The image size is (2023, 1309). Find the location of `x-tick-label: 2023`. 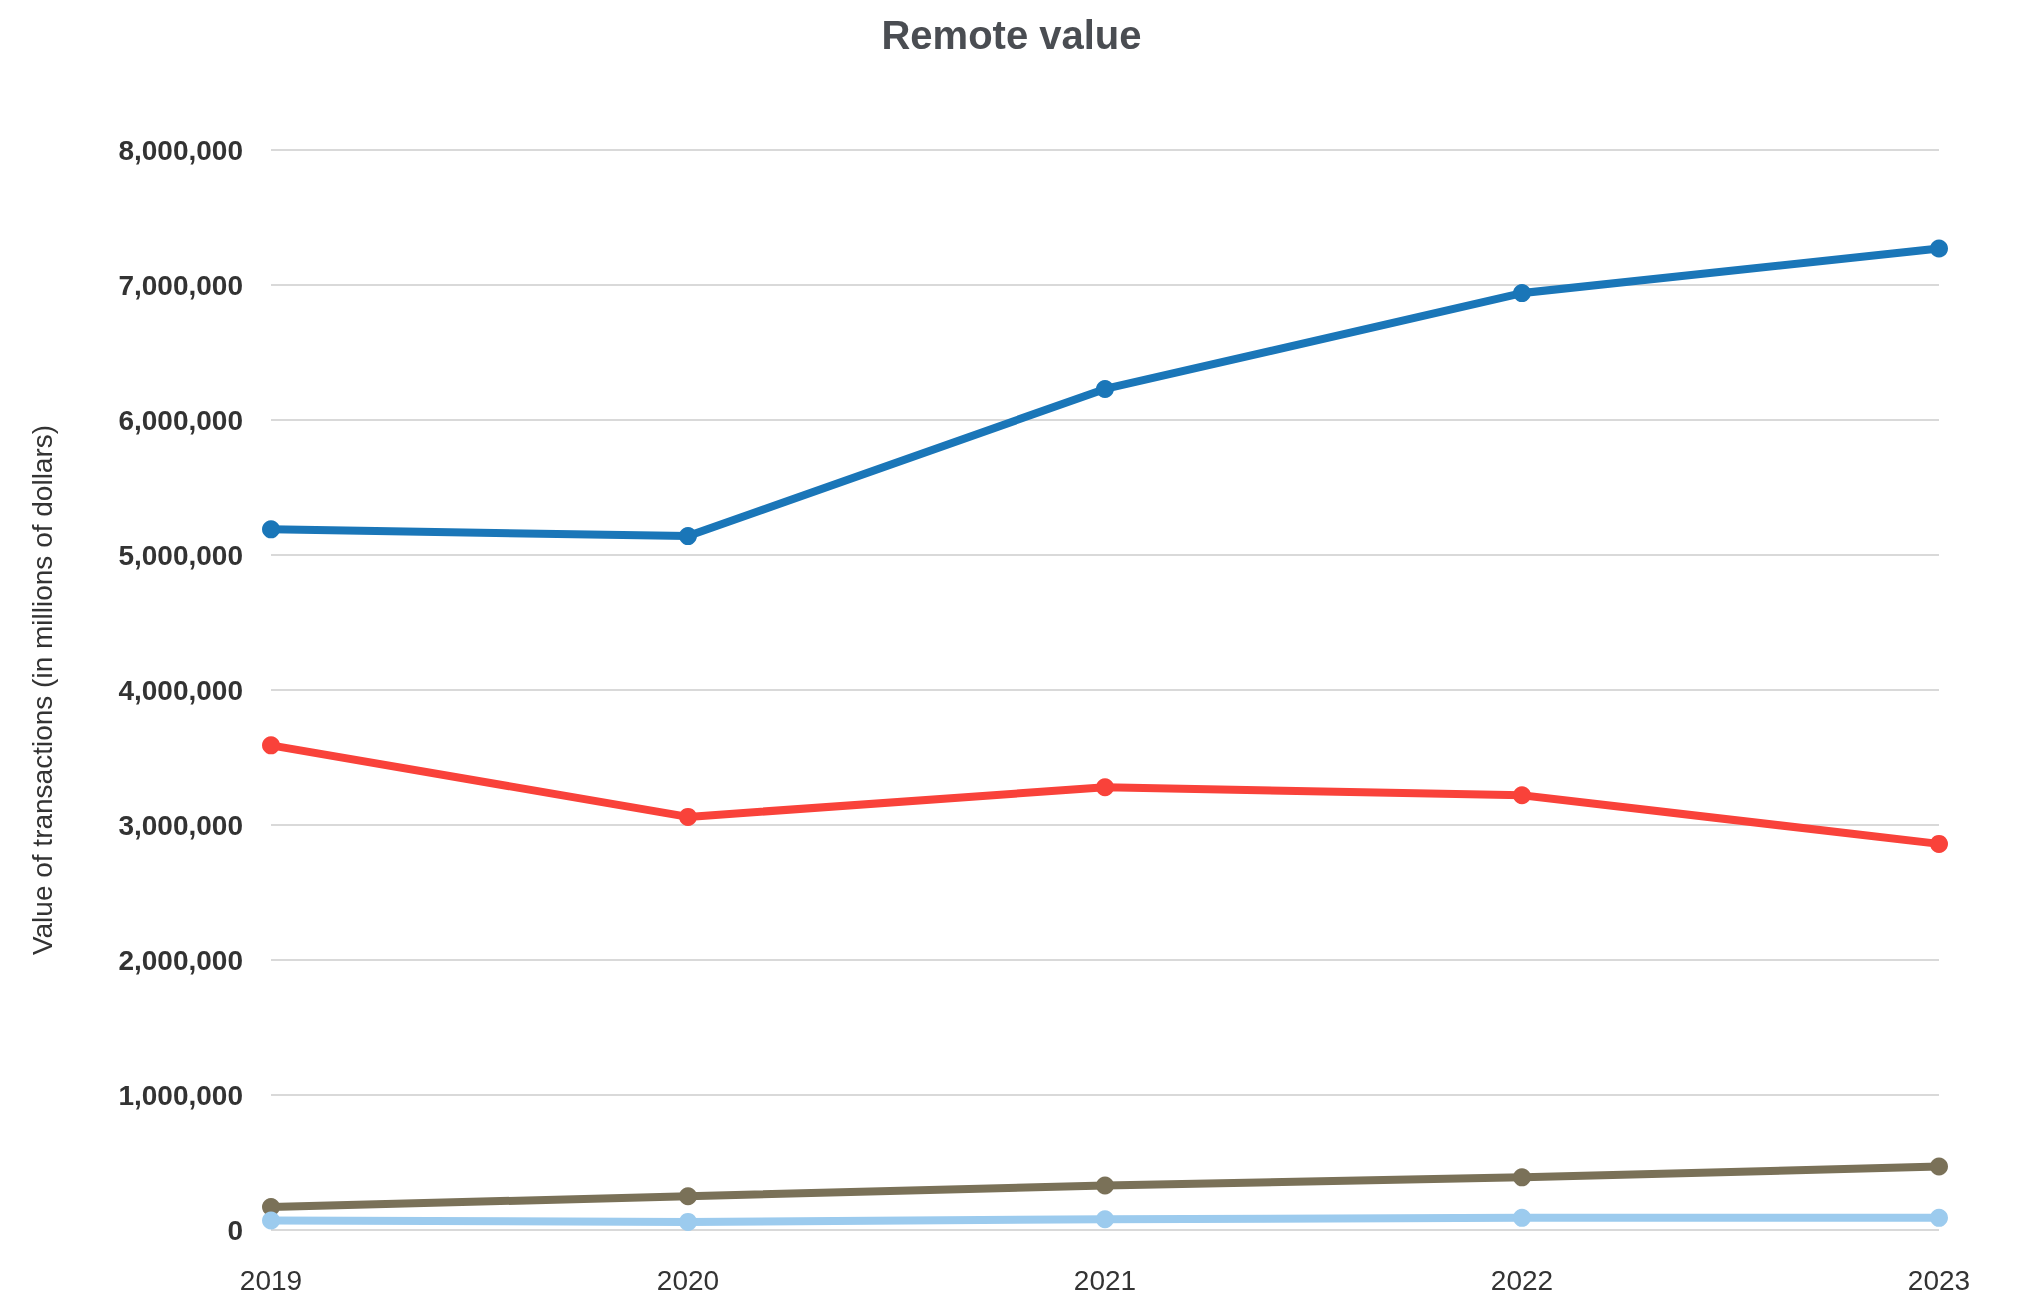

x-tick-label: 2023 is located at coordinates (1939, 1280).